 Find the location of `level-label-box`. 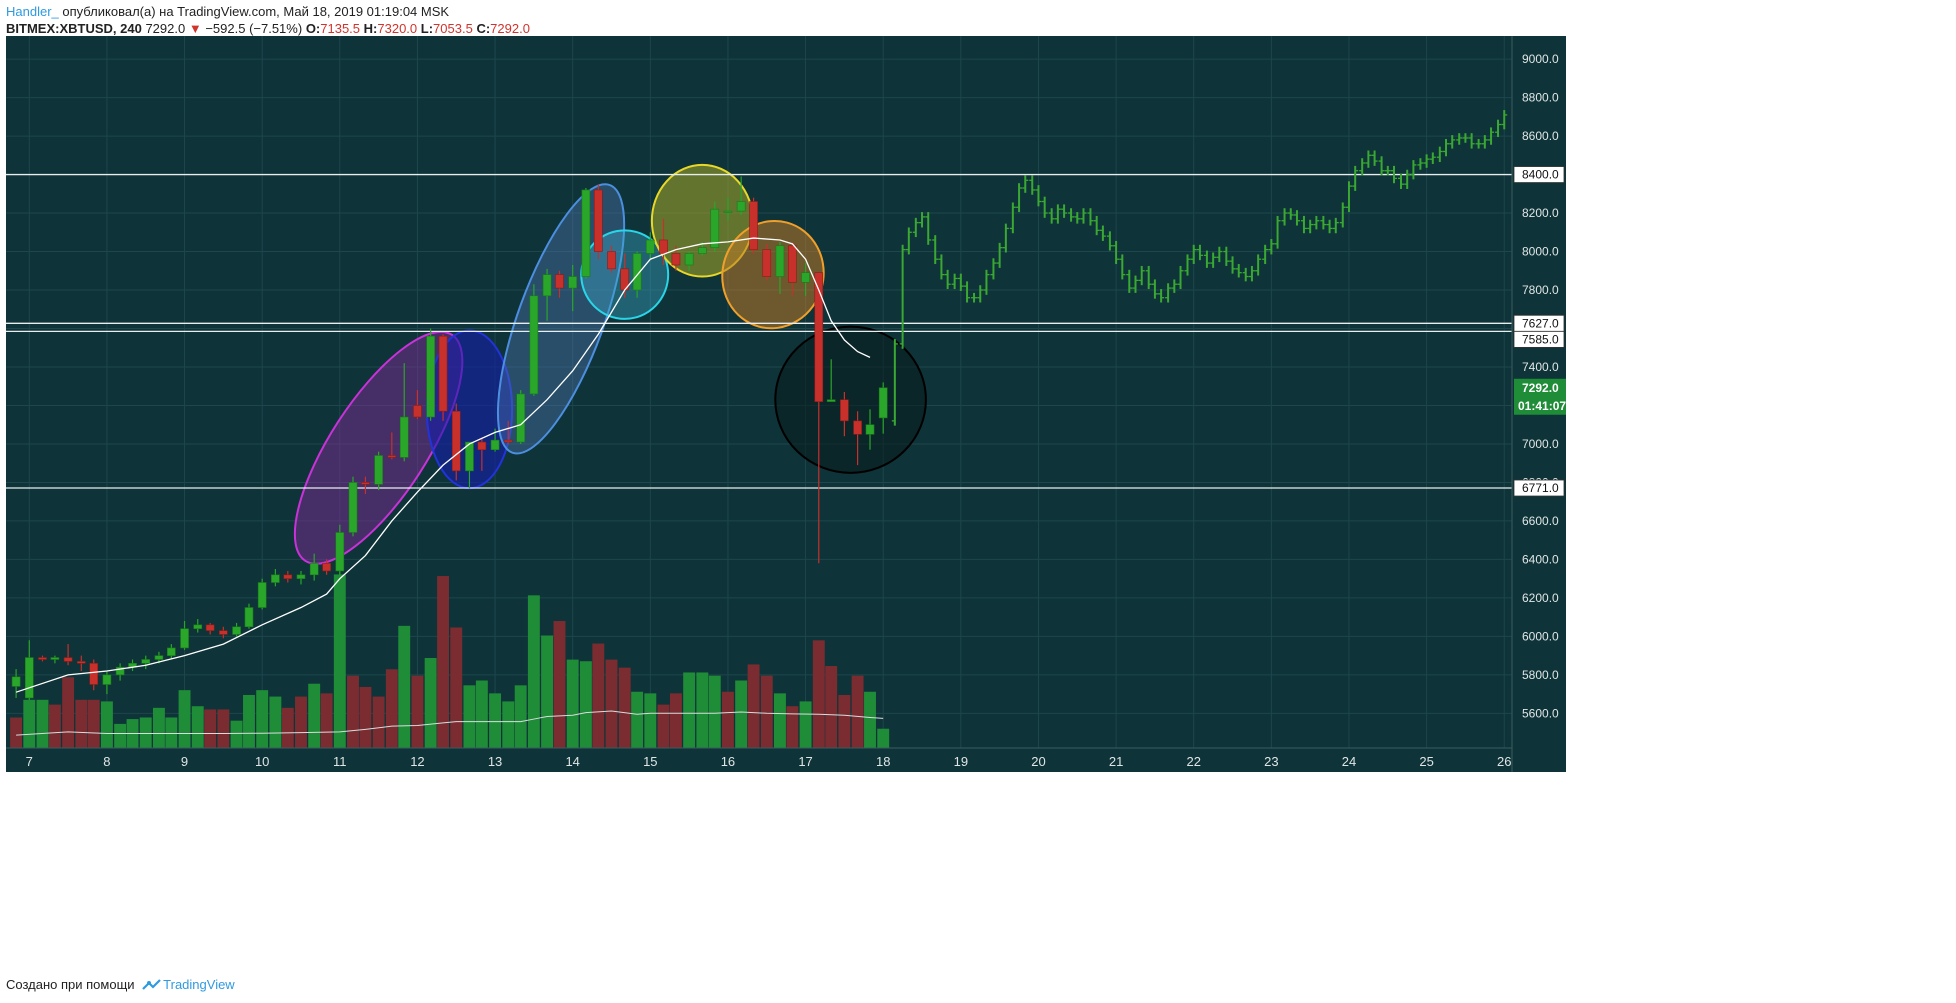

level-label-box is located at coordinates (1539, 339).